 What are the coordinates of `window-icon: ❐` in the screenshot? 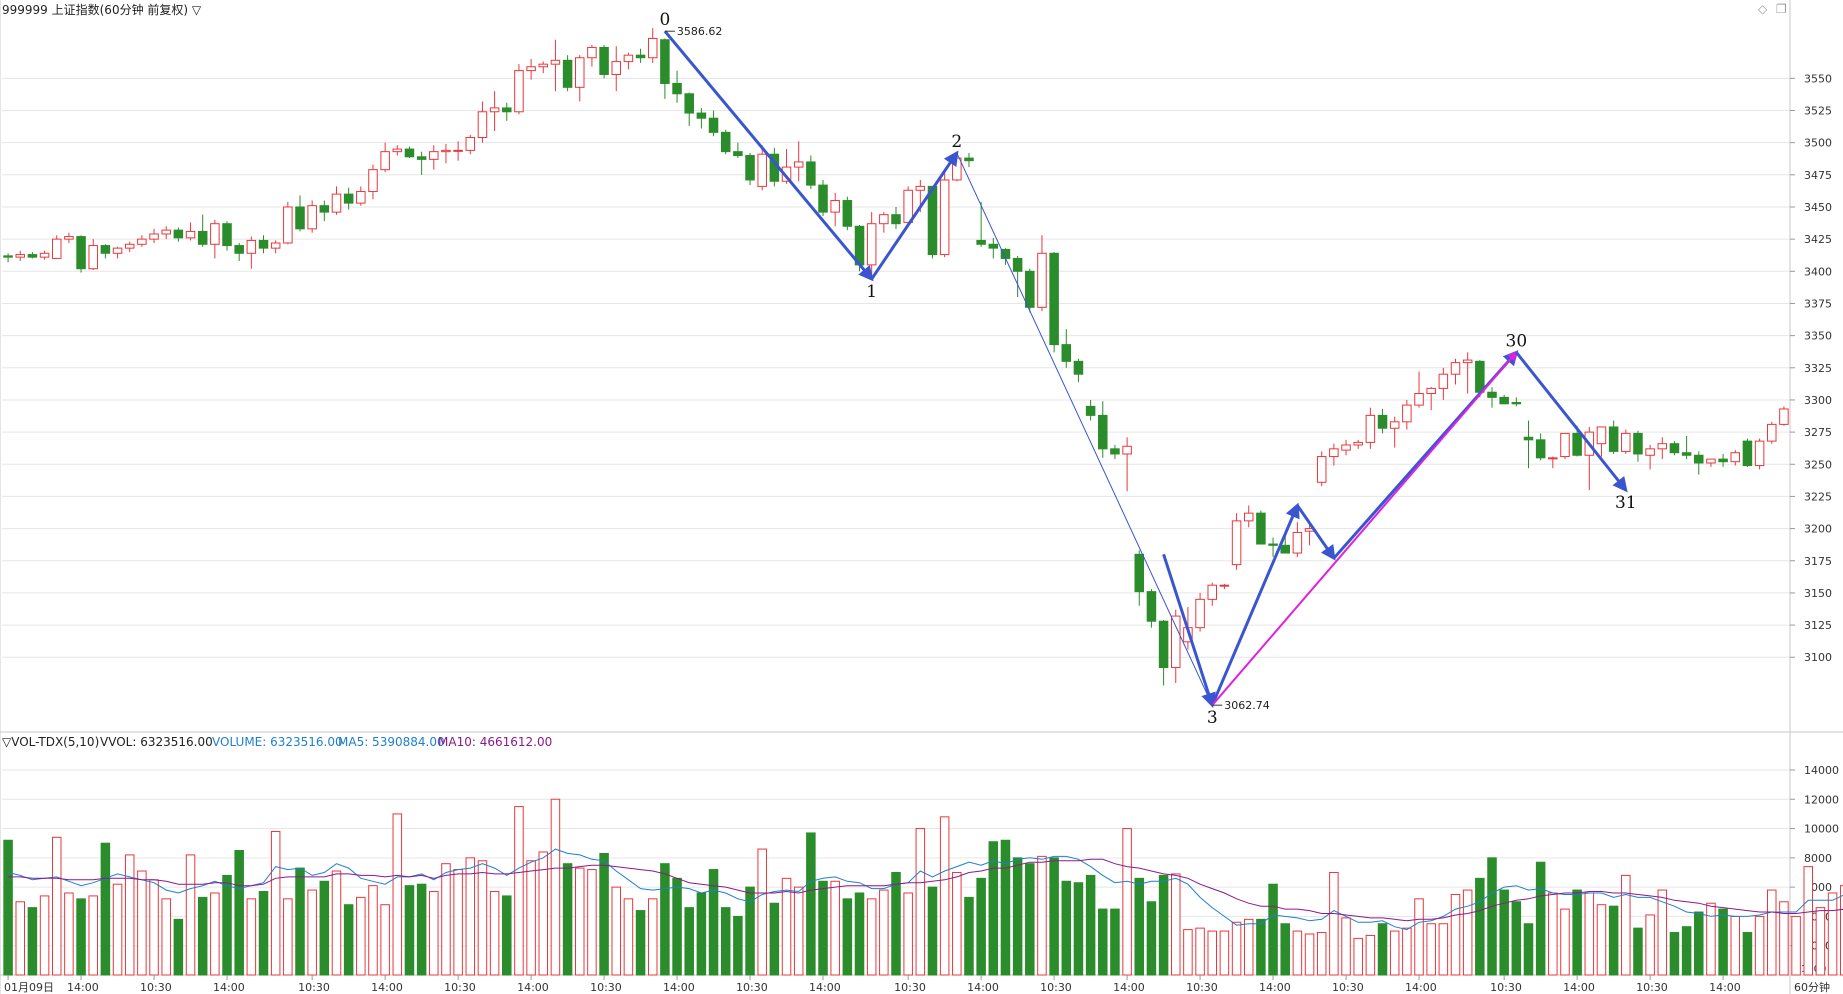 It's located at (1781, 9).